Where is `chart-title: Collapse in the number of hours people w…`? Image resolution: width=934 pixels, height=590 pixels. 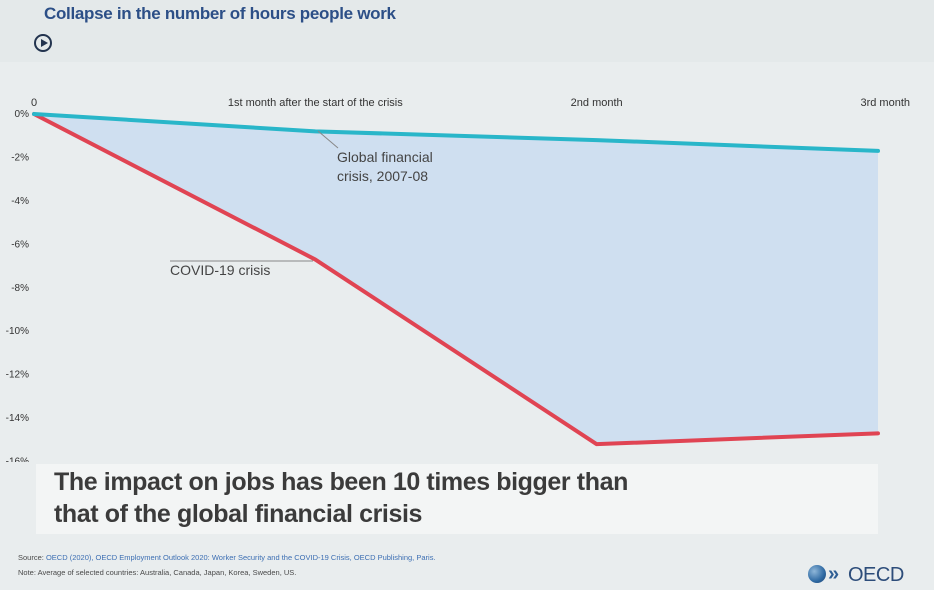
chart-title: Collapse in the number of hours people w… is located at coordinates (220, 13).